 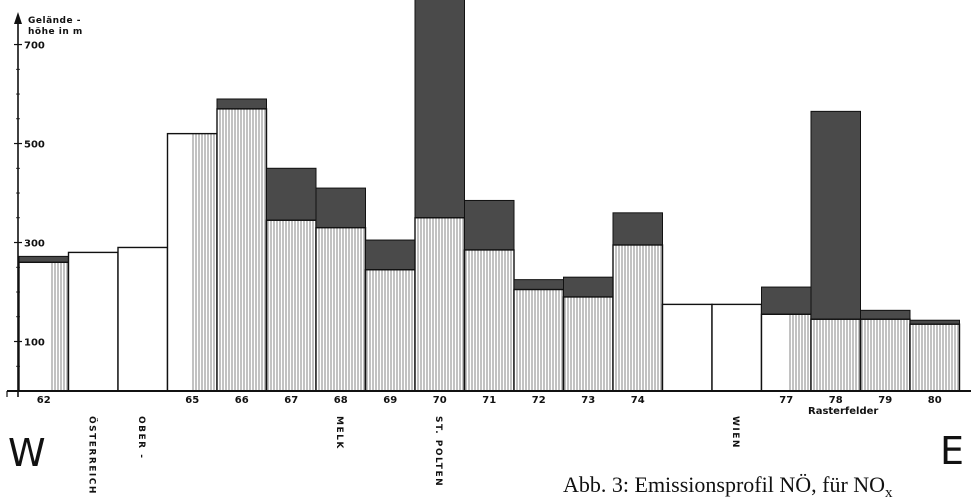 I want to click on place-label-3: ST. POLTEN, so click(x=438, y=451).